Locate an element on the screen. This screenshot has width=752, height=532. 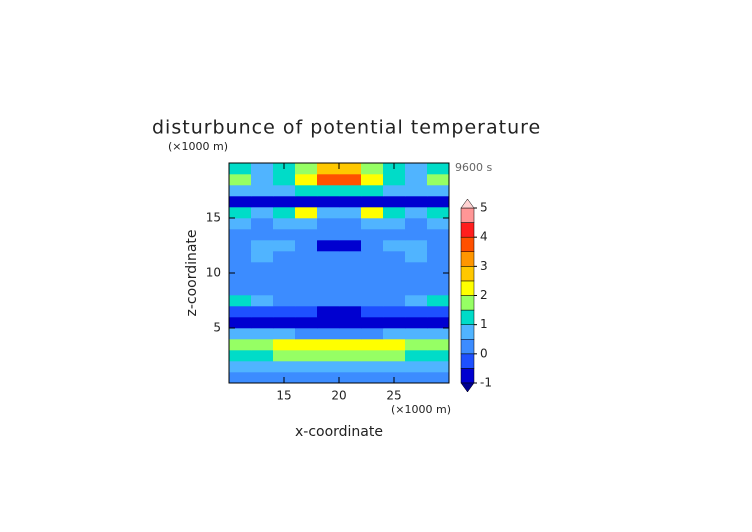
y-axis-label: z-coordinate is located at coordinates (192, 272).